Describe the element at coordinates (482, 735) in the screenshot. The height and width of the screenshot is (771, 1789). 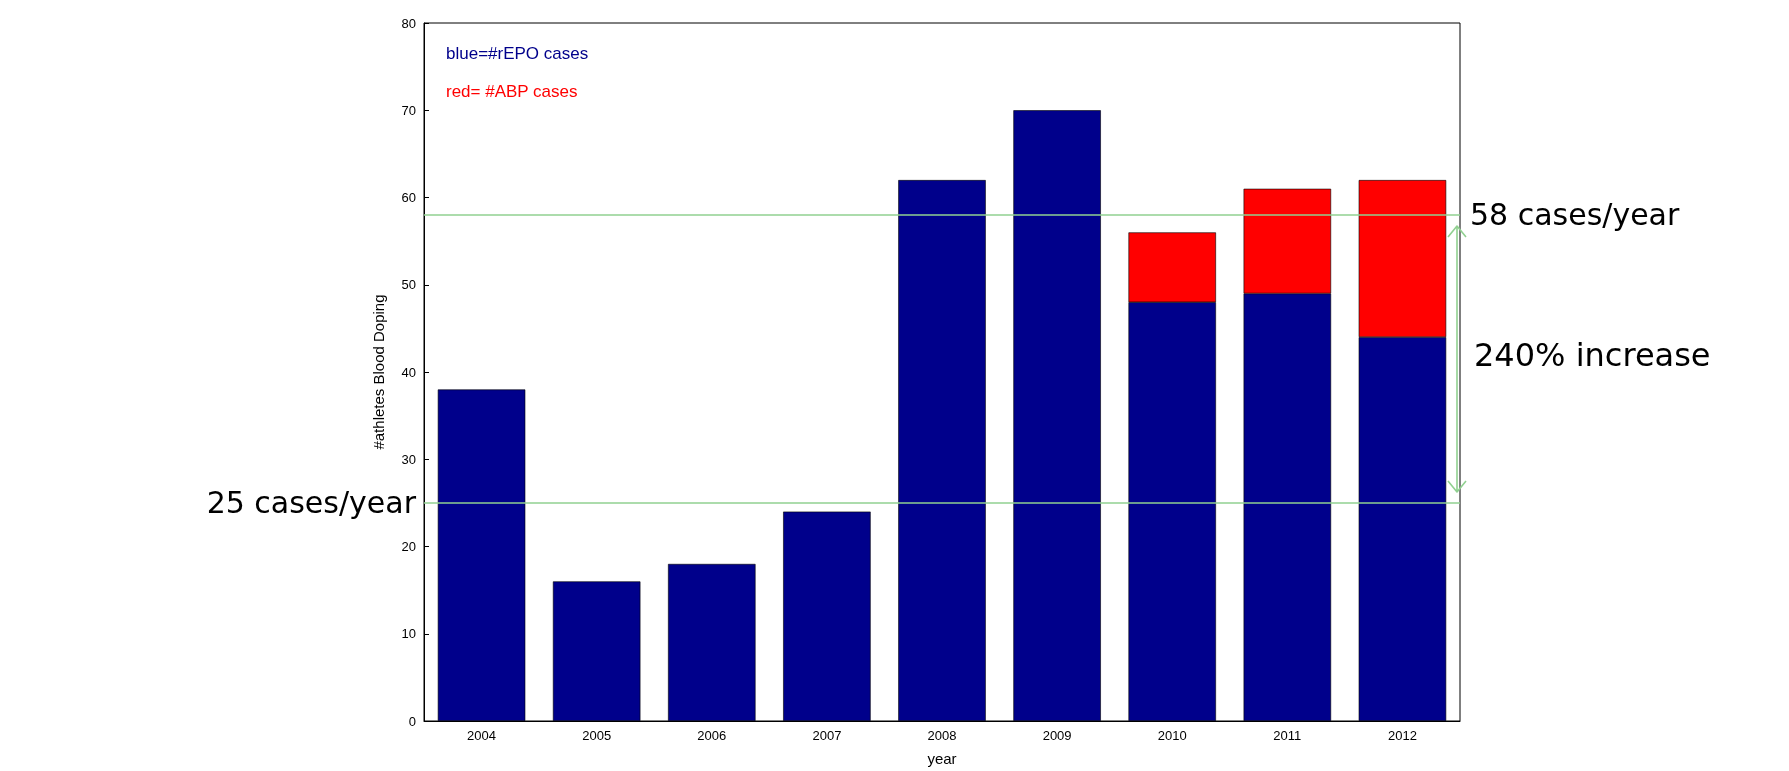
I see `x-tick-label: 2004` at that location.